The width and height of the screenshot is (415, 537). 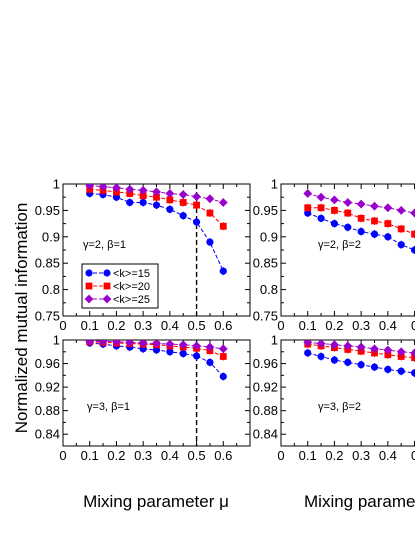 What do you see at coordinates (156, 501) in the screenshot?
I see `x-axis-title-left: Mixing parameter μ` at bounding box center [156, 501].